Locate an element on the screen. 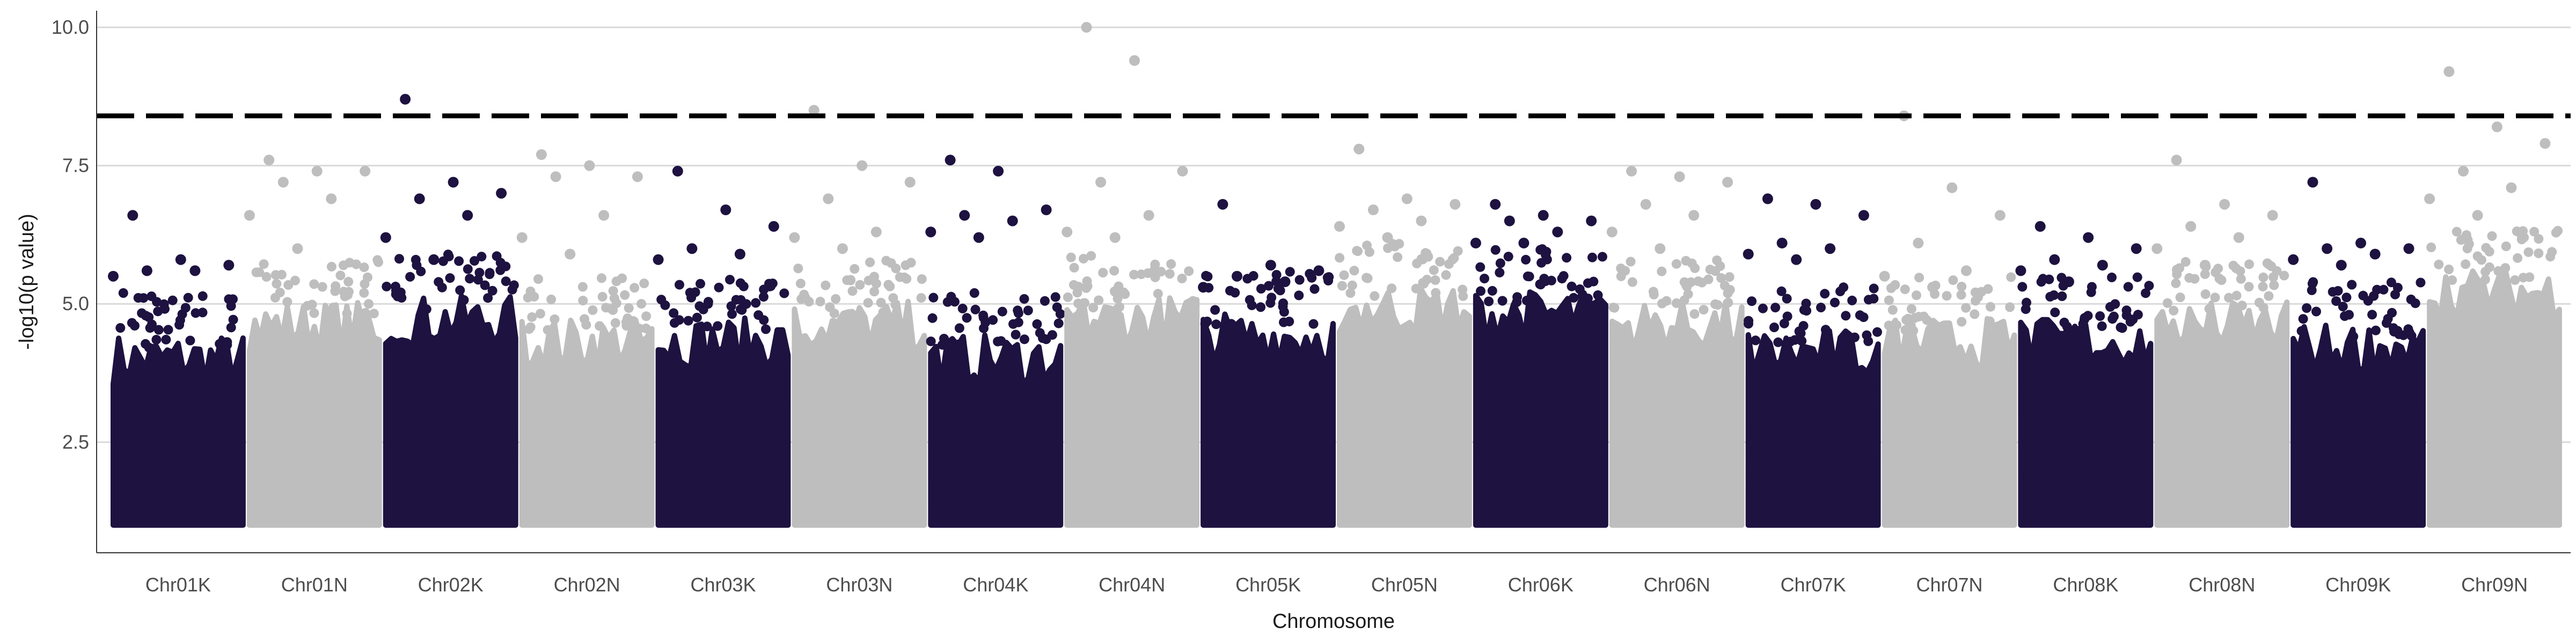  x-axis-title: Chromosome is located at coordinates (1333, 621).